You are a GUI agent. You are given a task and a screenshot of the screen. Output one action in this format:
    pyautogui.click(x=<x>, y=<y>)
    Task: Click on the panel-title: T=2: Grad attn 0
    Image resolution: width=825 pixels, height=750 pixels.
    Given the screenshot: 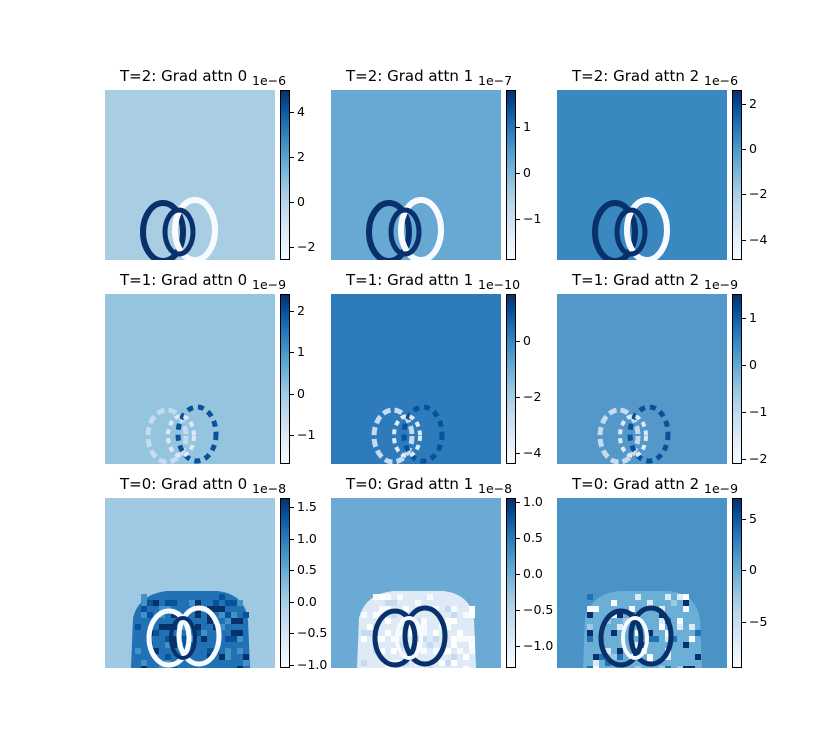 What is the action you would take?
    pyautogui.click(x=184, y=76)
    